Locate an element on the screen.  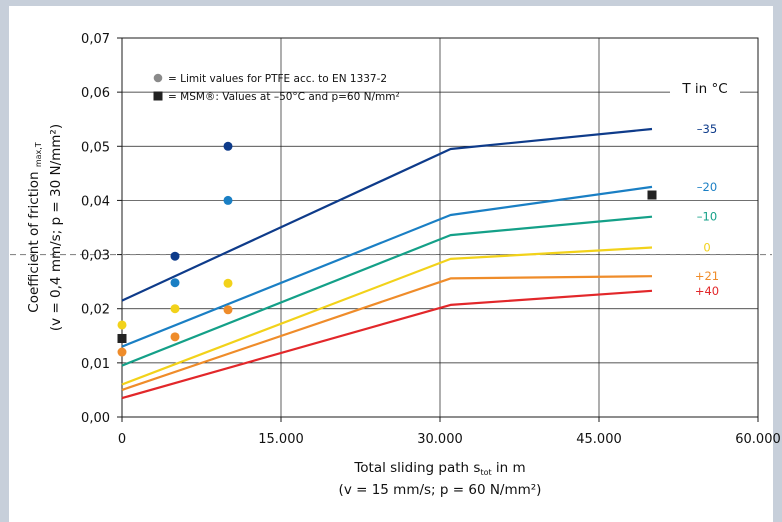
y-tick-label: 0,01 is located at coordinates (95, 364).